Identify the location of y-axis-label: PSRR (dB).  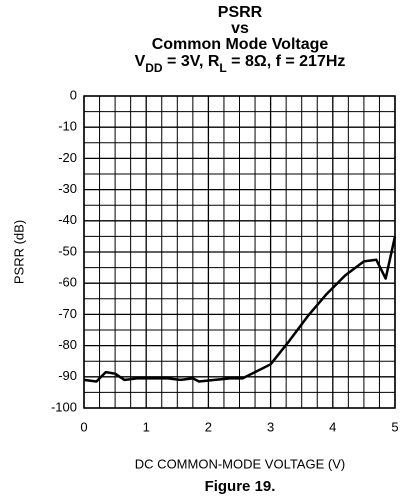
(18, 252).